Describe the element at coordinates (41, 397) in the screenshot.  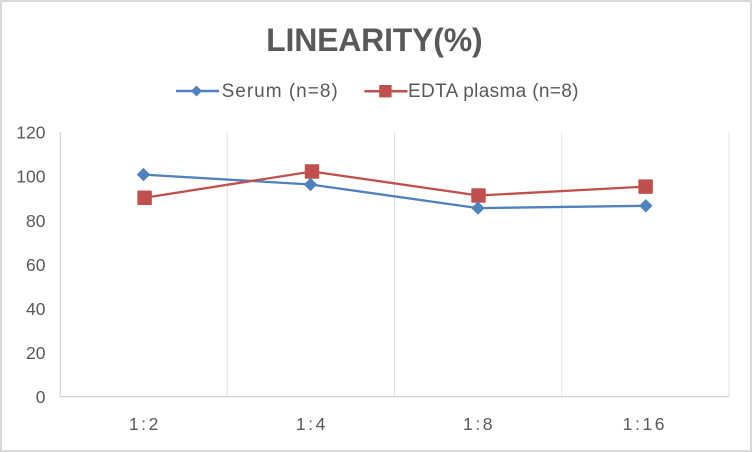
I see `svg-text: 0` at that location.